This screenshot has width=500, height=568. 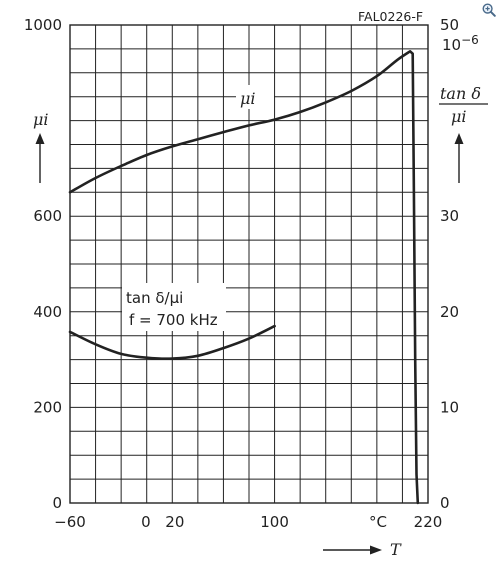 I want to click on x-tick-label: 20, so click(x=174, y=522).